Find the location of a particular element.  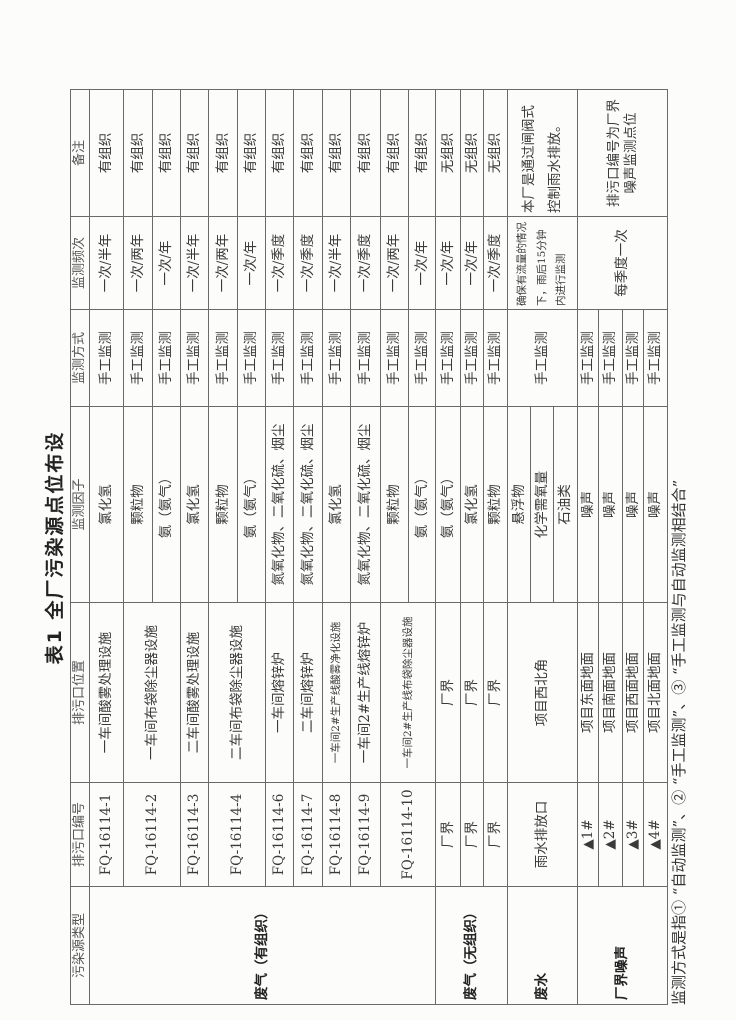

table-header-row: 污染源类型 排污口编号 排污口位置 监测因子 监测方式 监测频次 备注 is located at coordinates (80, 547).